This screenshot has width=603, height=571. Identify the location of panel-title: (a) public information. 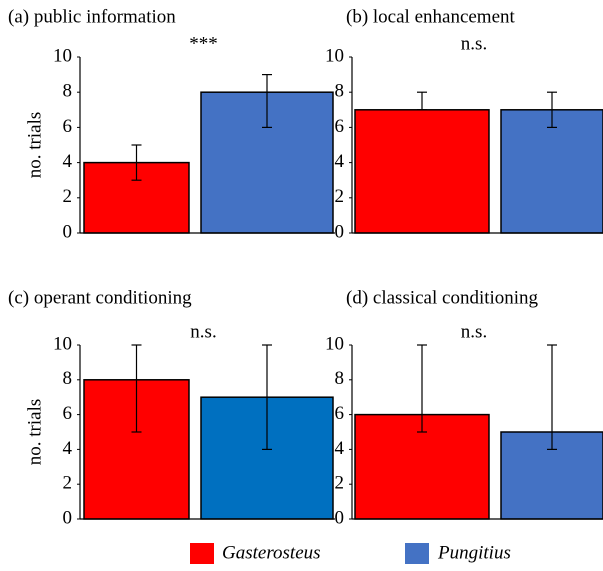
(92, 16).